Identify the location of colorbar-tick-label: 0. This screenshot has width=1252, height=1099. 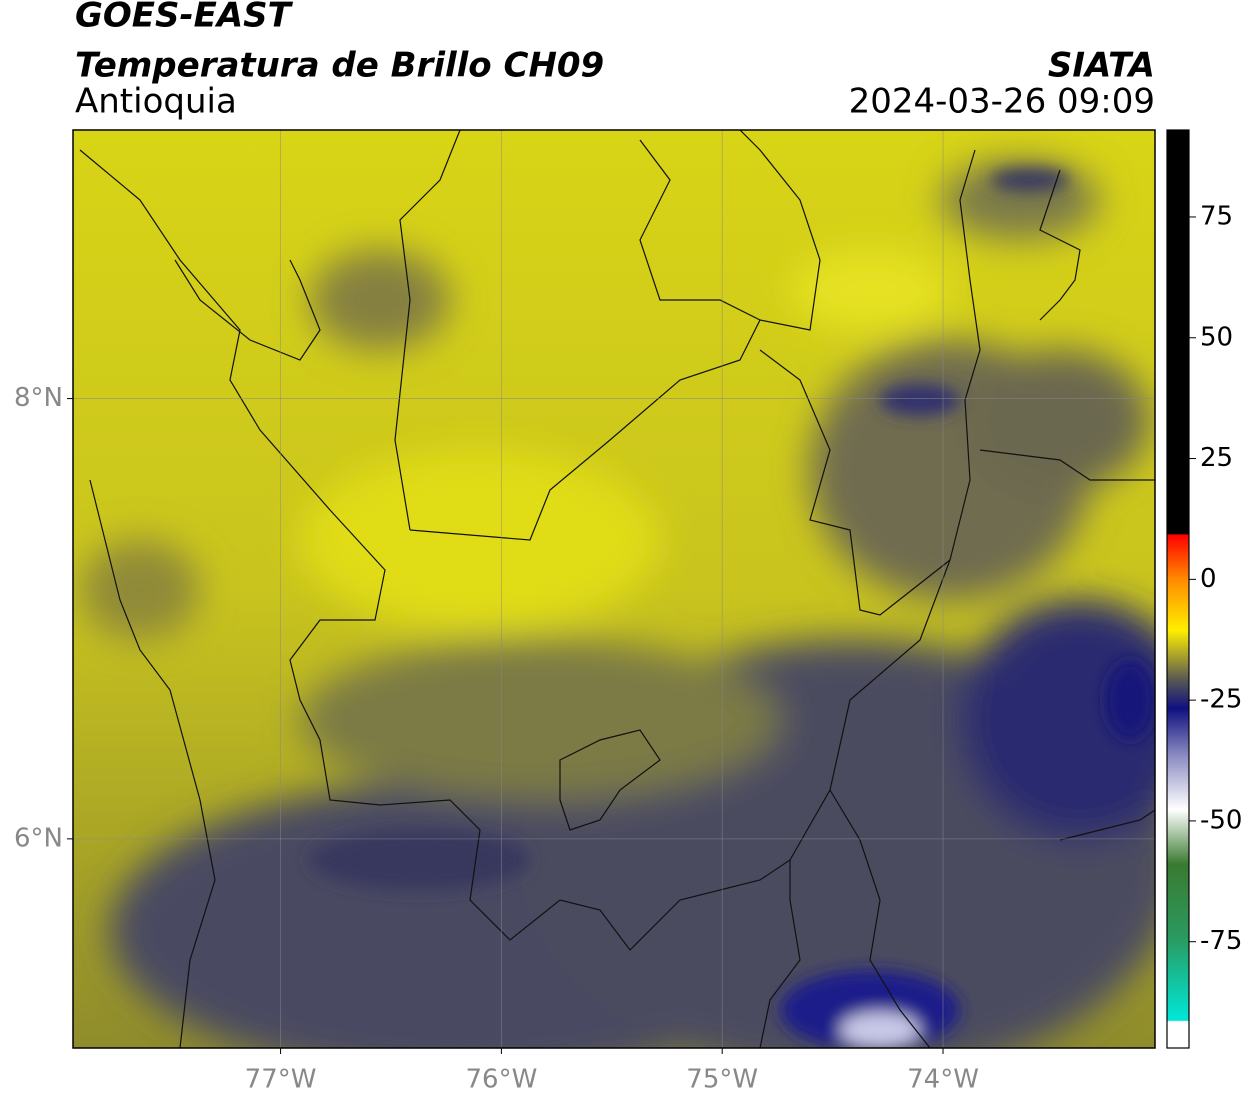
(1208, 579).